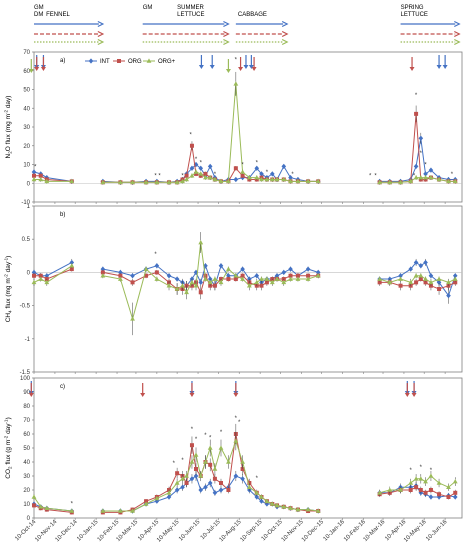 The height and width of the screenshot is (550, 467). What do you see at coordinates (6, 421) in the screenshot?
I see `y-axis-label-part: -1` at bounding box center [6, 421].